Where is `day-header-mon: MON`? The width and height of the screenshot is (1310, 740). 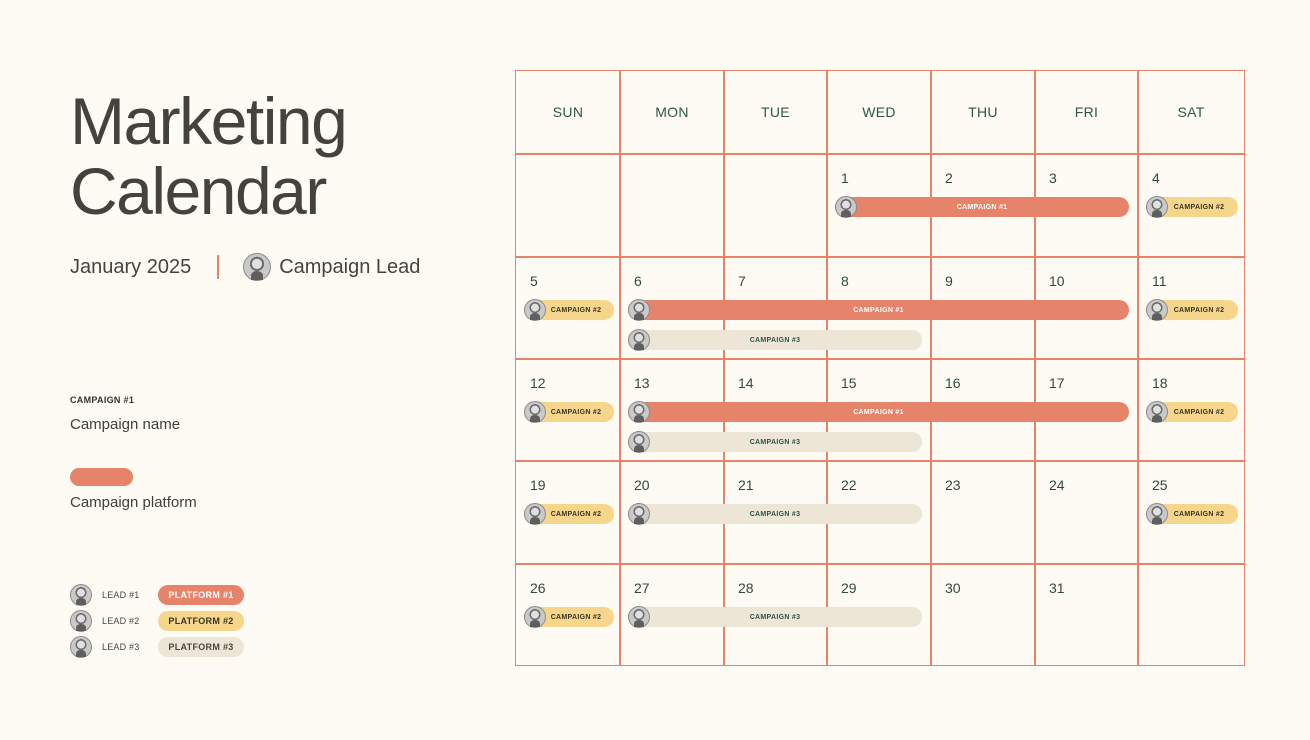
day-header-mon: MON is located at coordinates (672, 112).